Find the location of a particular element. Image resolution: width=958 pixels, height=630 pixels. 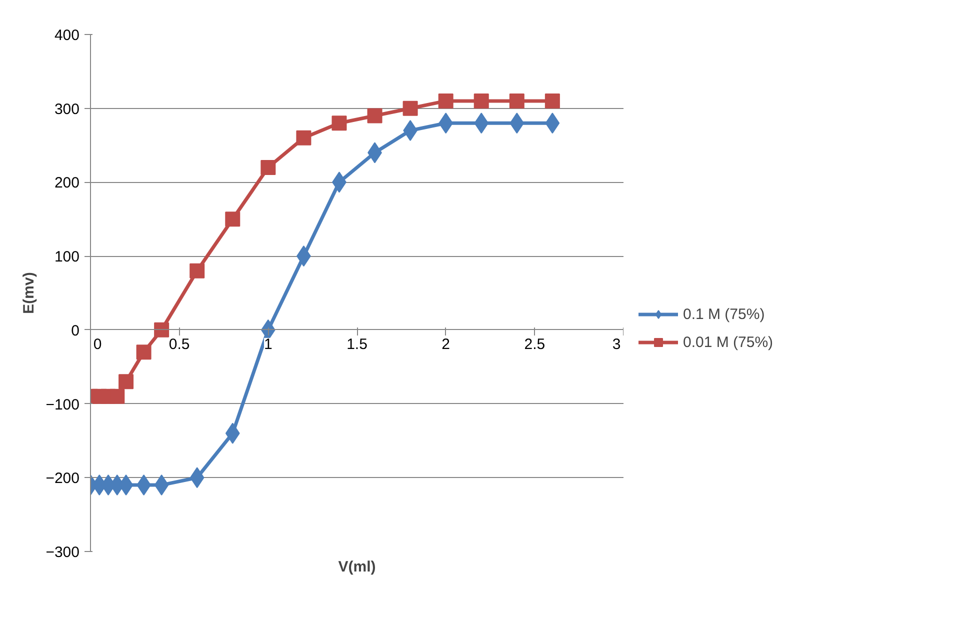

y-tick-label: −300 is located at coordinates (63, 552).